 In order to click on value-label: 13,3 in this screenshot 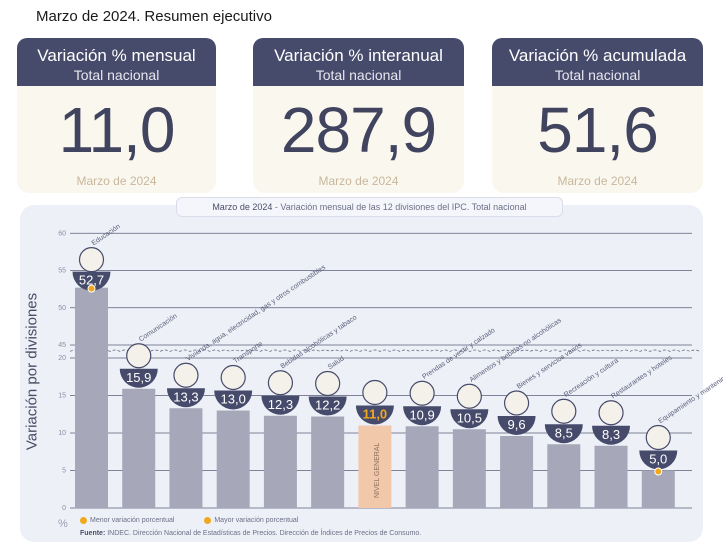, I will do `click(185, 396)`.